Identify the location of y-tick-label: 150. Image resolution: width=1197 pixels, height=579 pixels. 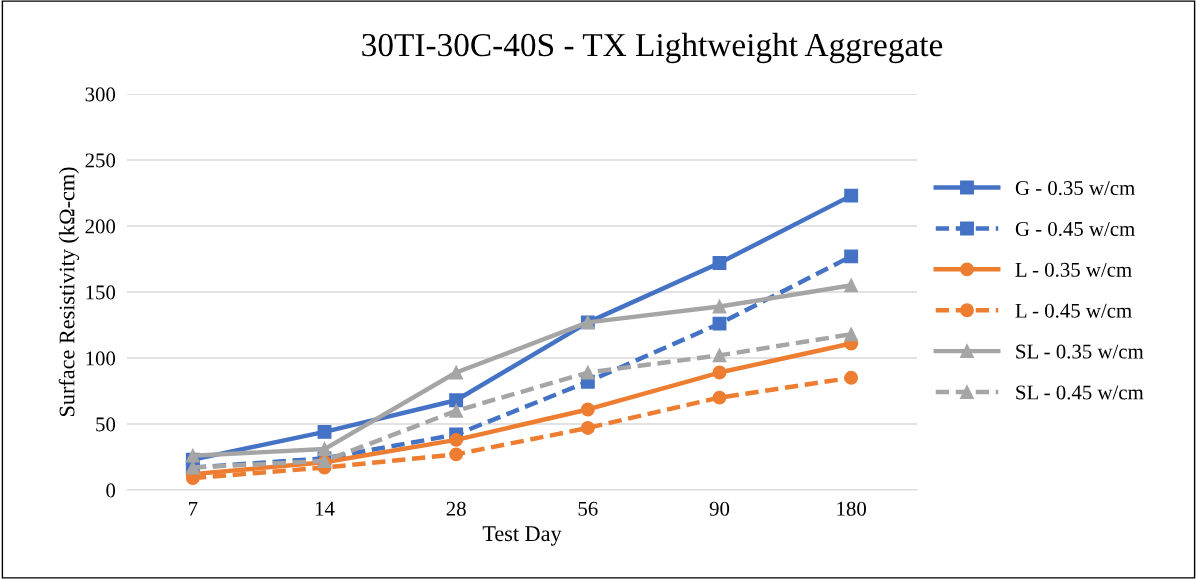
(101, 292).